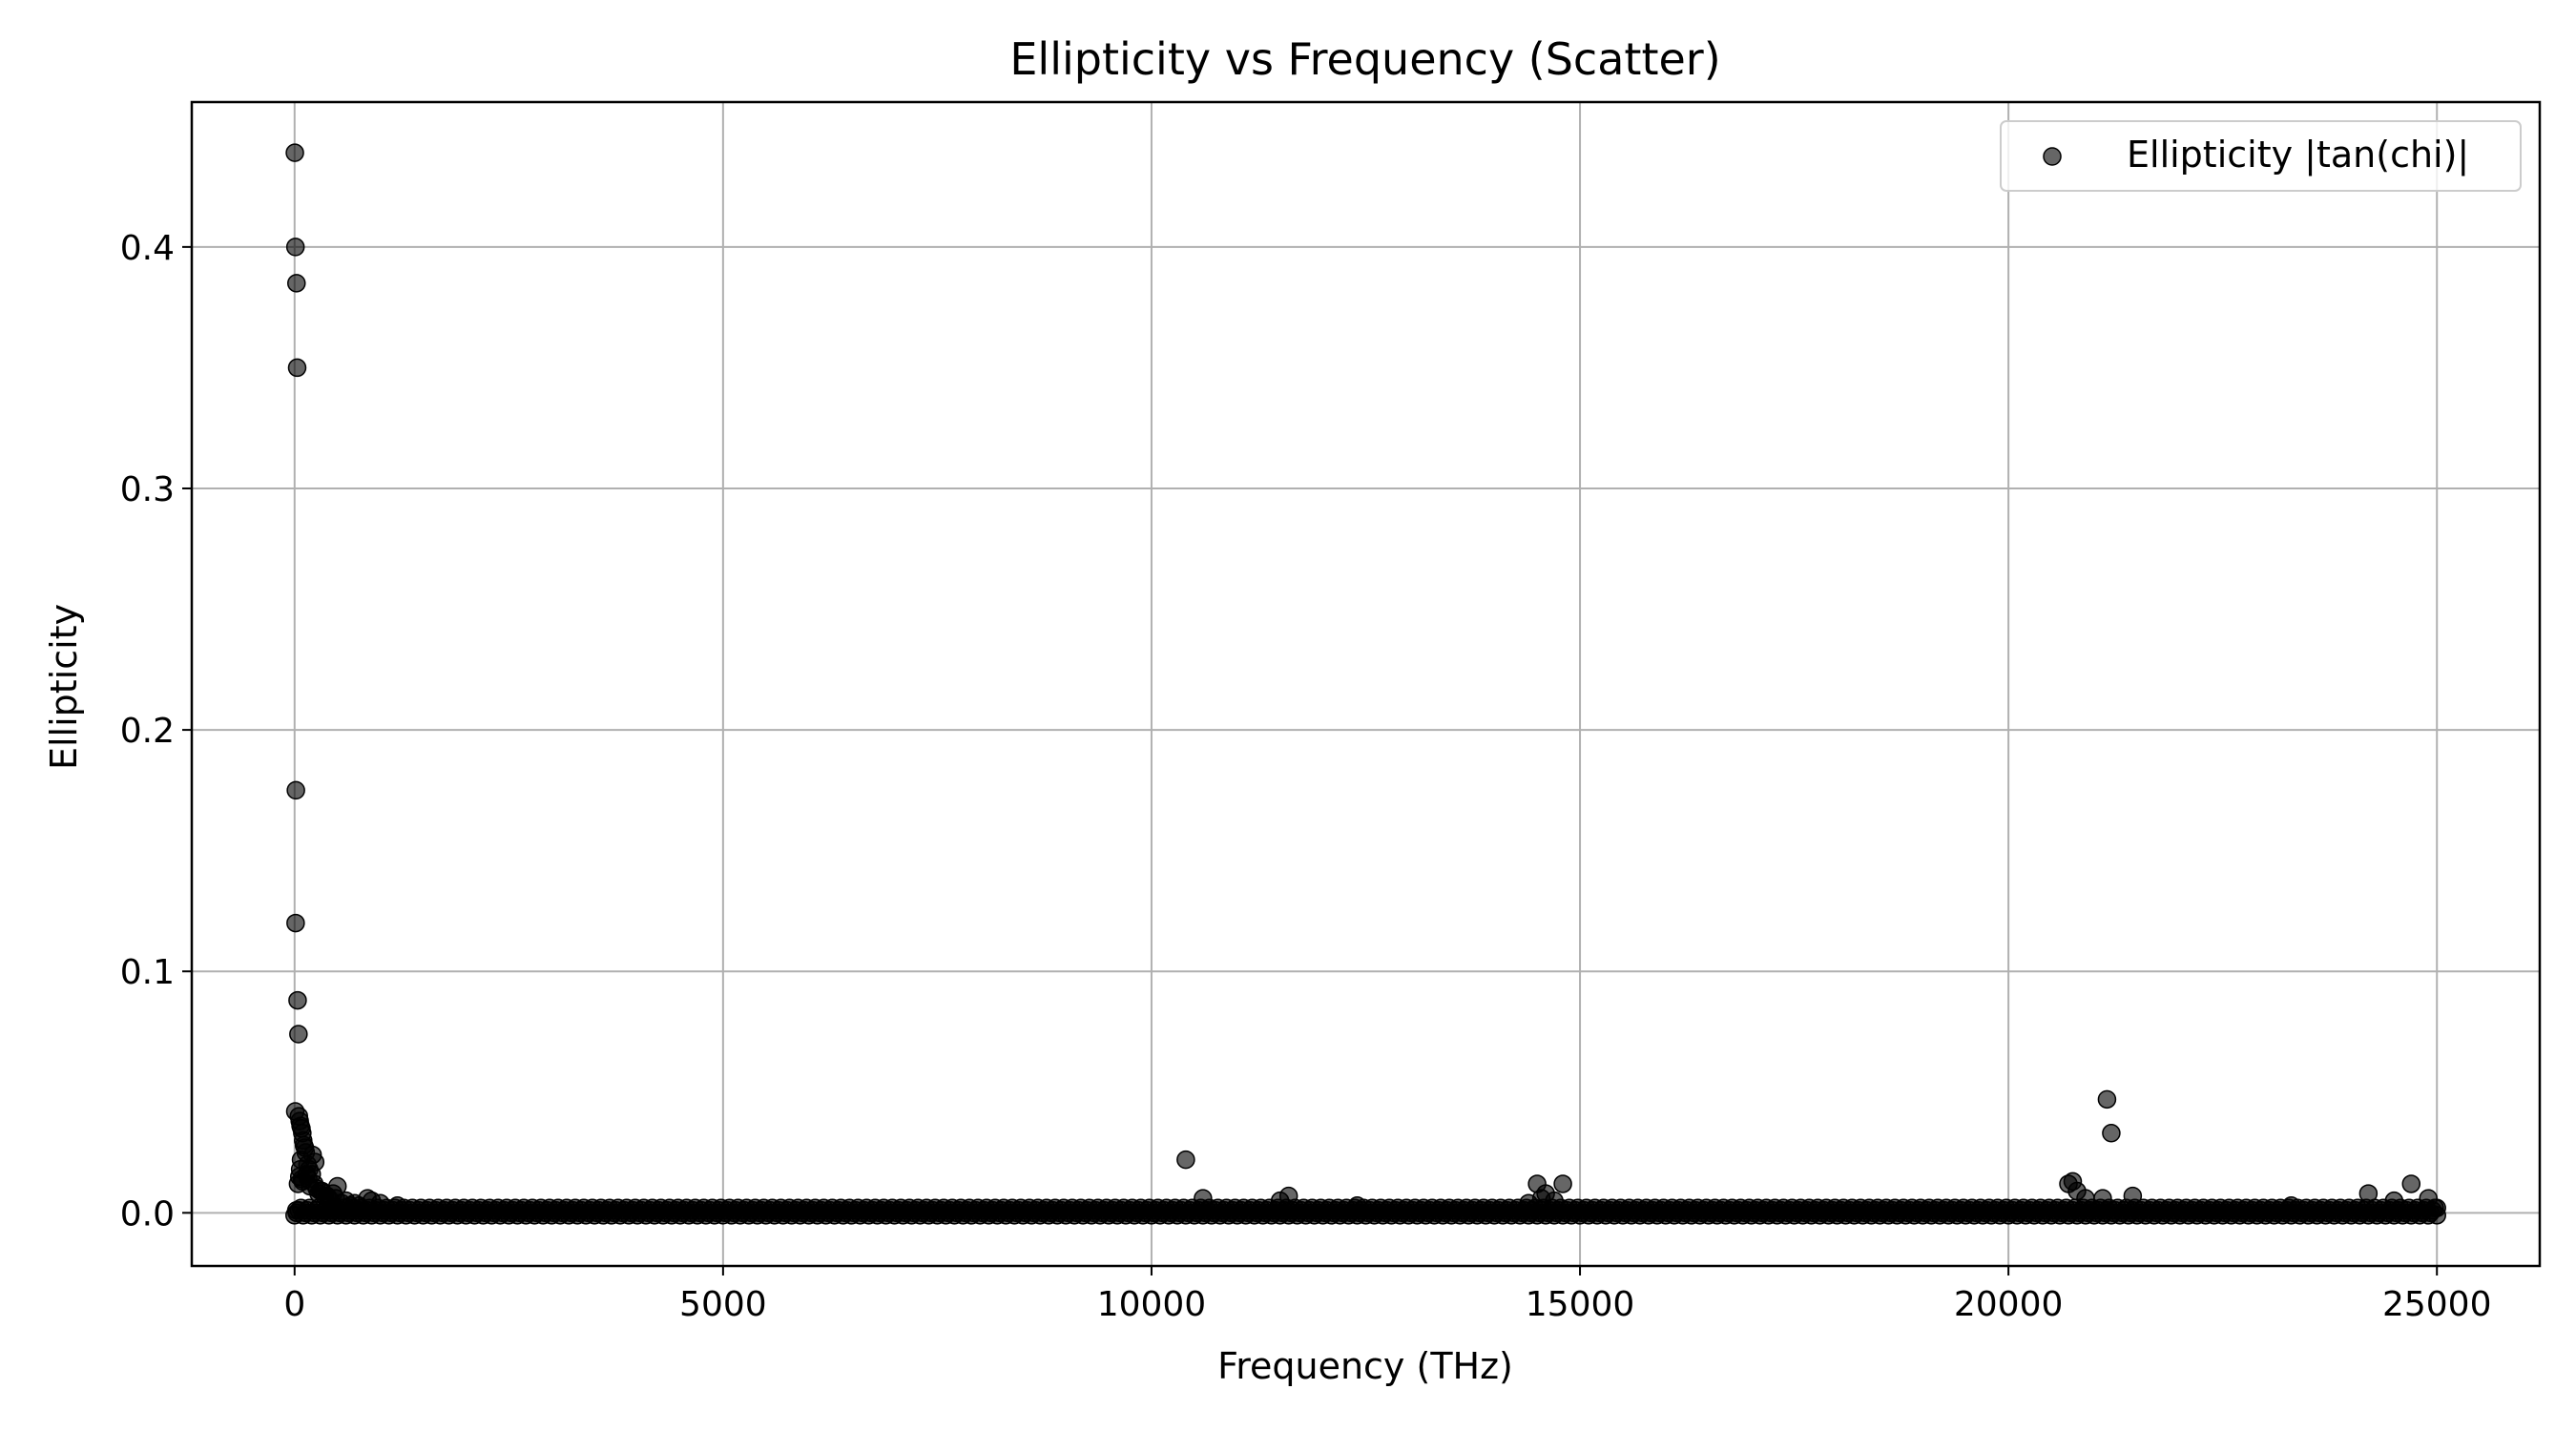 This screenshot has height=1431, width=2576. What do you see at coordinates (147, 490) in the screenshot?
I see `y-tick-label: 0.3` at bounding box center [147, 490].